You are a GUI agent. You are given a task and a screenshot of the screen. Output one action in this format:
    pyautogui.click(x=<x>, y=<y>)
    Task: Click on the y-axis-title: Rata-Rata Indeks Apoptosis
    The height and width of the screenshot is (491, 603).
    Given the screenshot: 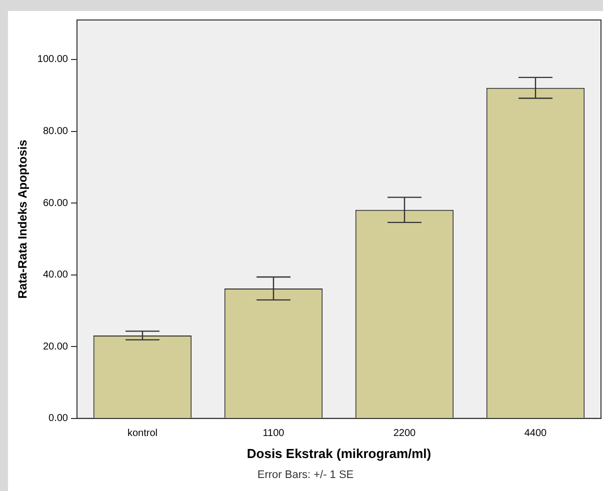 What is the action you would take?
    pyautogui.click(x=23, y=219)
    